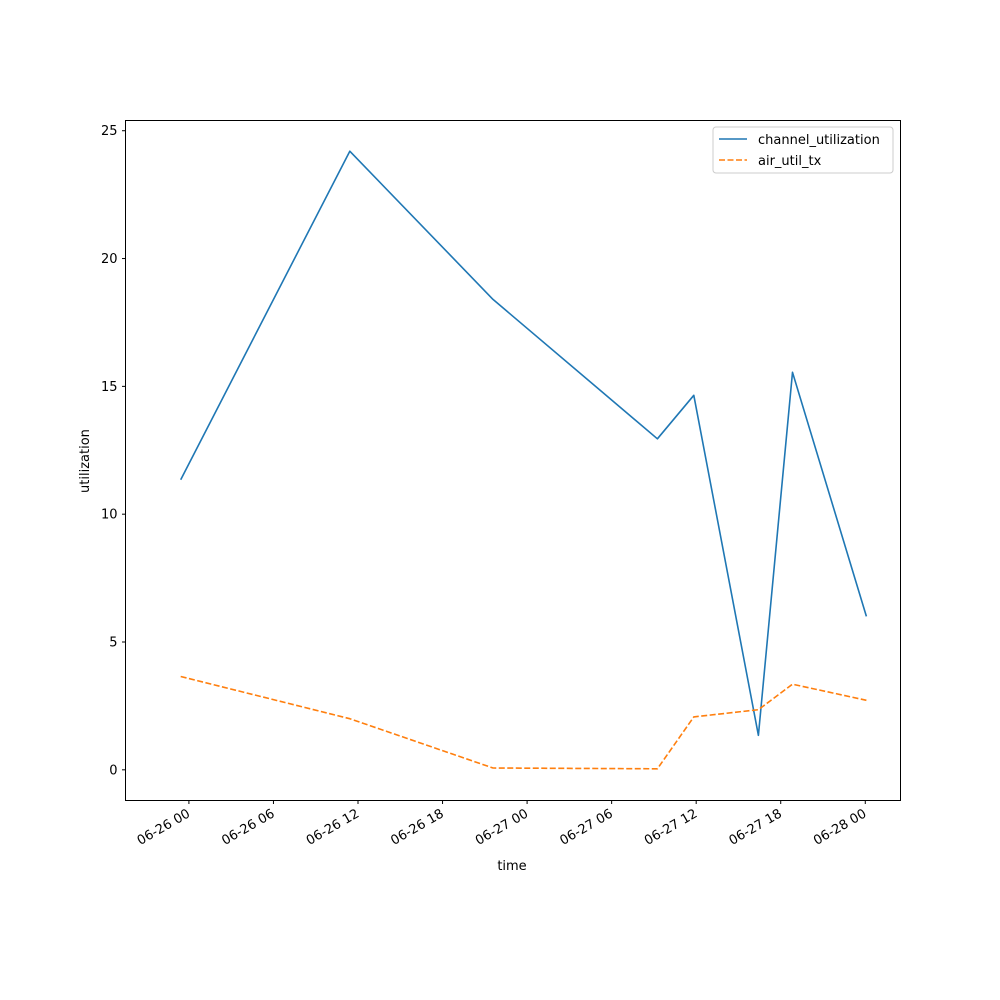 This screenshot has width=1000, height=1000. What do you see at coordinates (523, 722) in the screenshot?
I see `series-line-air-util-tx` at bounding box center [523, 722].